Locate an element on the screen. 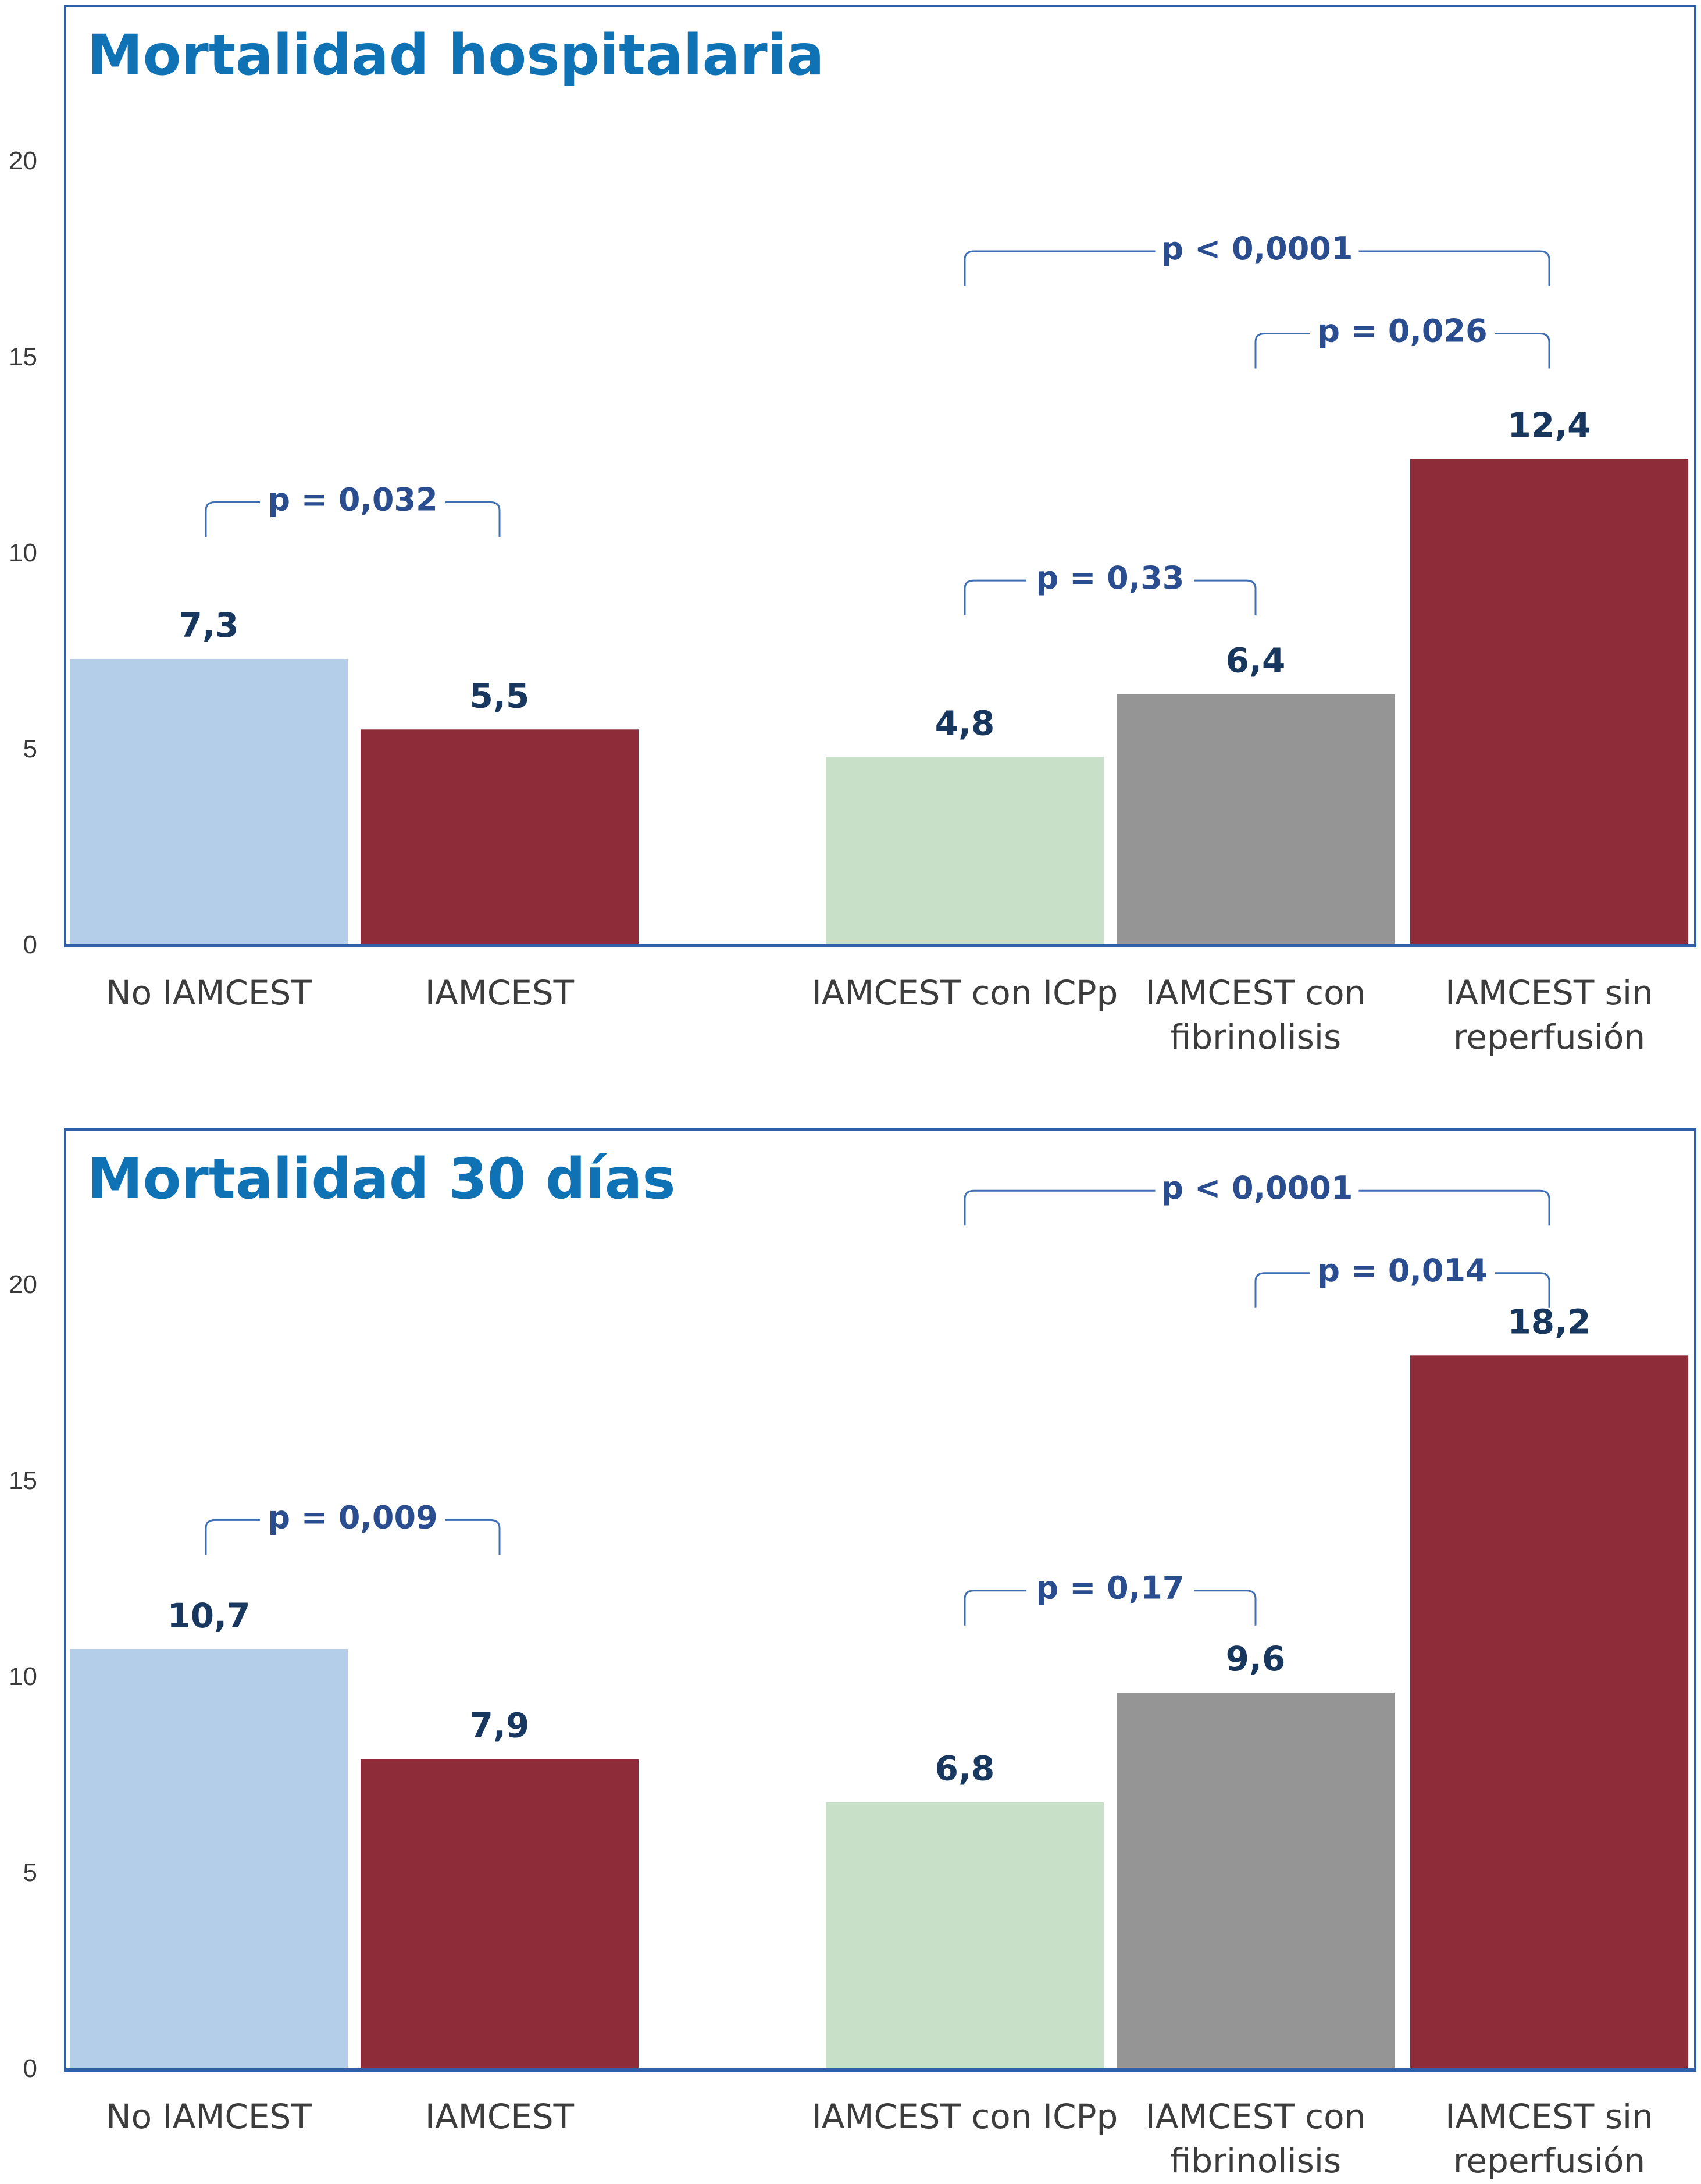  bar-value-label: 10,7 is located at coordinates (208, 1616).